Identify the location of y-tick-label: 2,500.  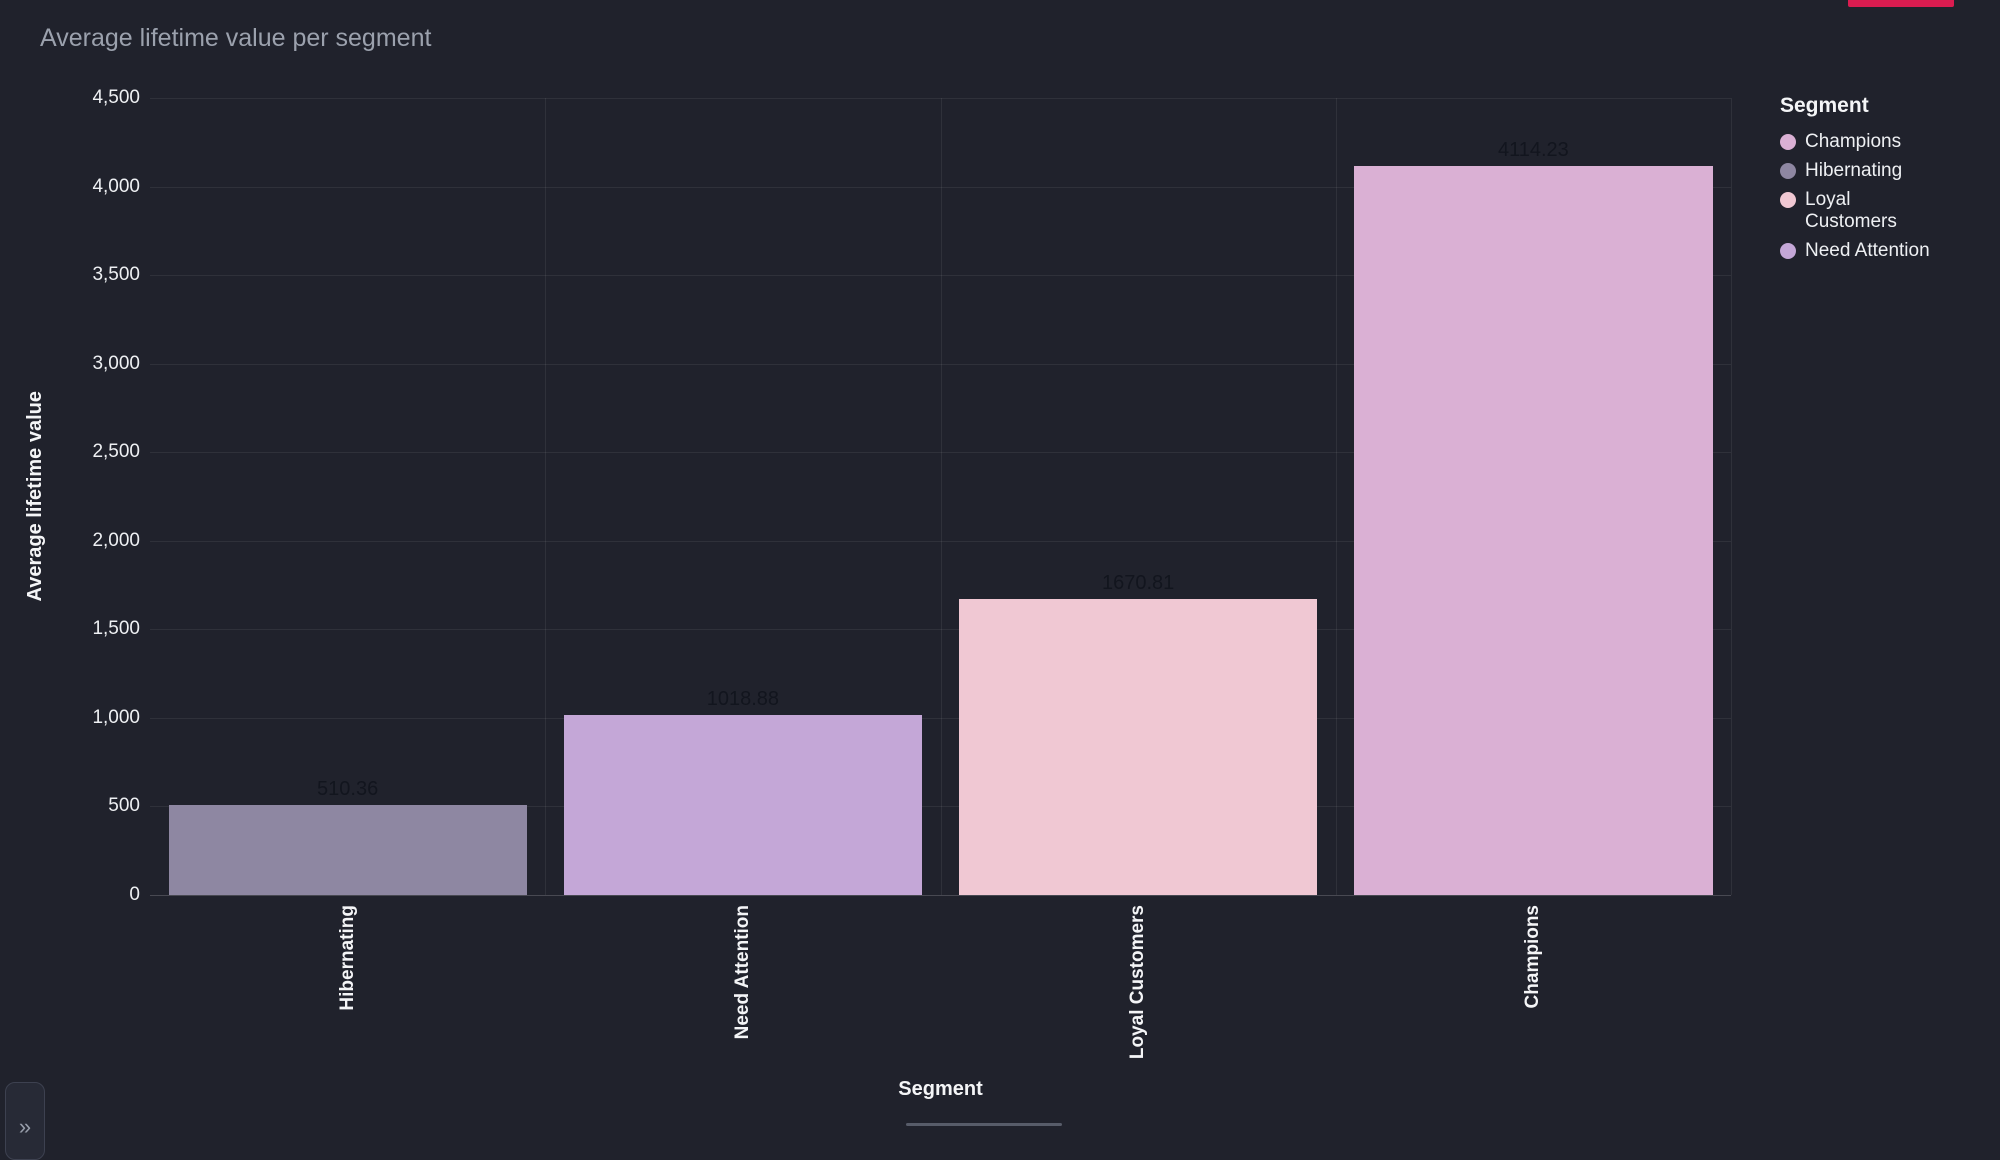
(116, 452).